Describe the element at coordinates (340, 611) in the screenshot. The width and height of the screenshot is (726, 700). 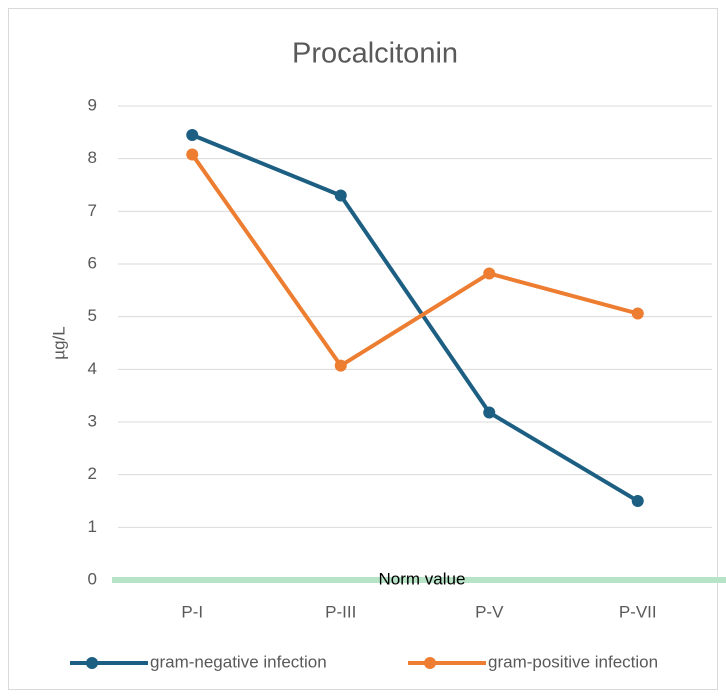
I see `x-tick-label: P-III` at that location.